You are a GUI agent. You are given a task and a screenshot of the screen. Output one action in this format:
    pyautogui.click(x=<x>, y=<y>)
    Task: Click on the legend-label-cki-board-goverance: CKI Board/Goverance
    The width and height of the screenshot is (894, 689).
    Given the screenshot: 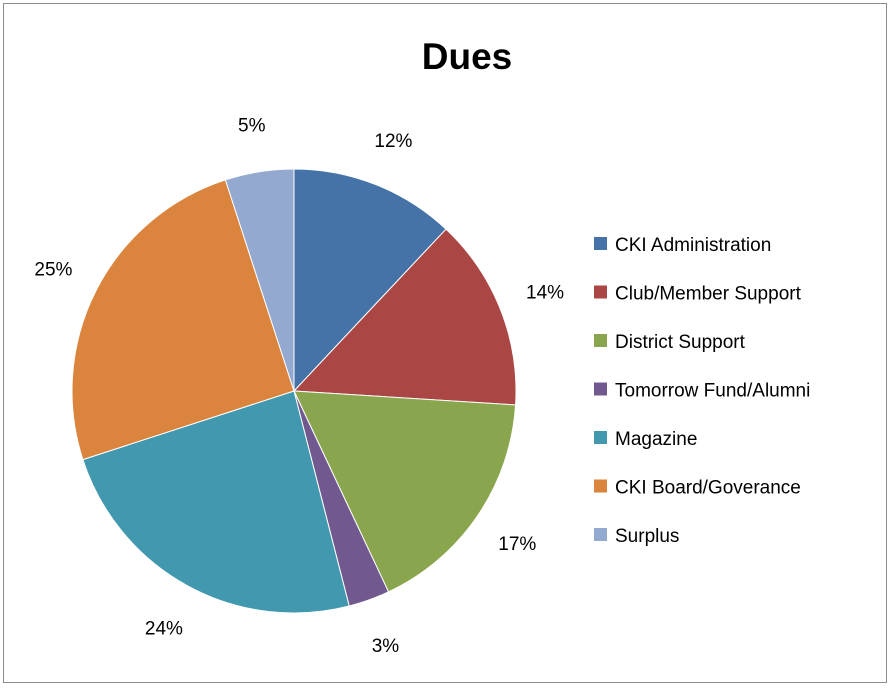 What is the action you would take?
    pyautogui.click(x=708, y=488)
    